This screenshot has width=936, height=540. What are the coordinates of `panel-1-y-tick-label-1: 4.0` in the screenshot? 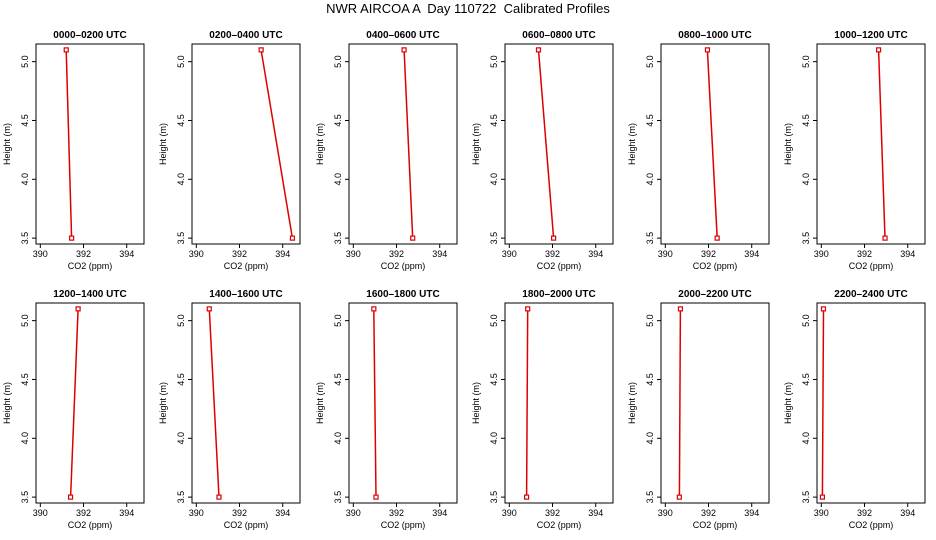 It's located at (25, 179).